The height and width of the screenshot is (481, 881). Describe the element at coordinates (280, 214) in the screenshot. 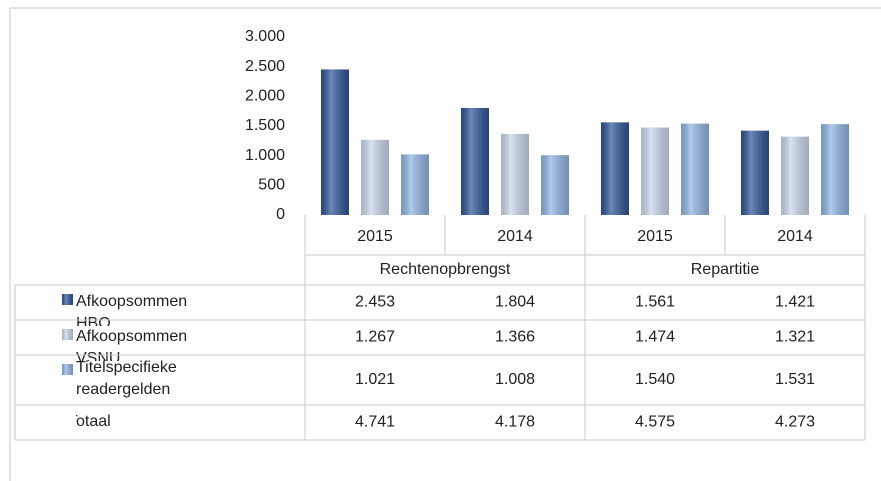

I see `y-tick-label: 0` at that location.